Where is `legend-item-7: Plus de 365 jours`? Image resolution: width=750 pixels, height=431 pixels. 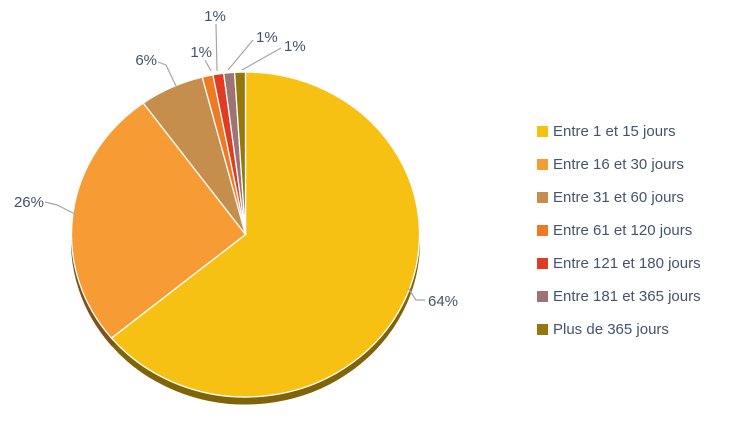
legend-item-7: Plus de 365 jours is located at coordinates (619, 329).